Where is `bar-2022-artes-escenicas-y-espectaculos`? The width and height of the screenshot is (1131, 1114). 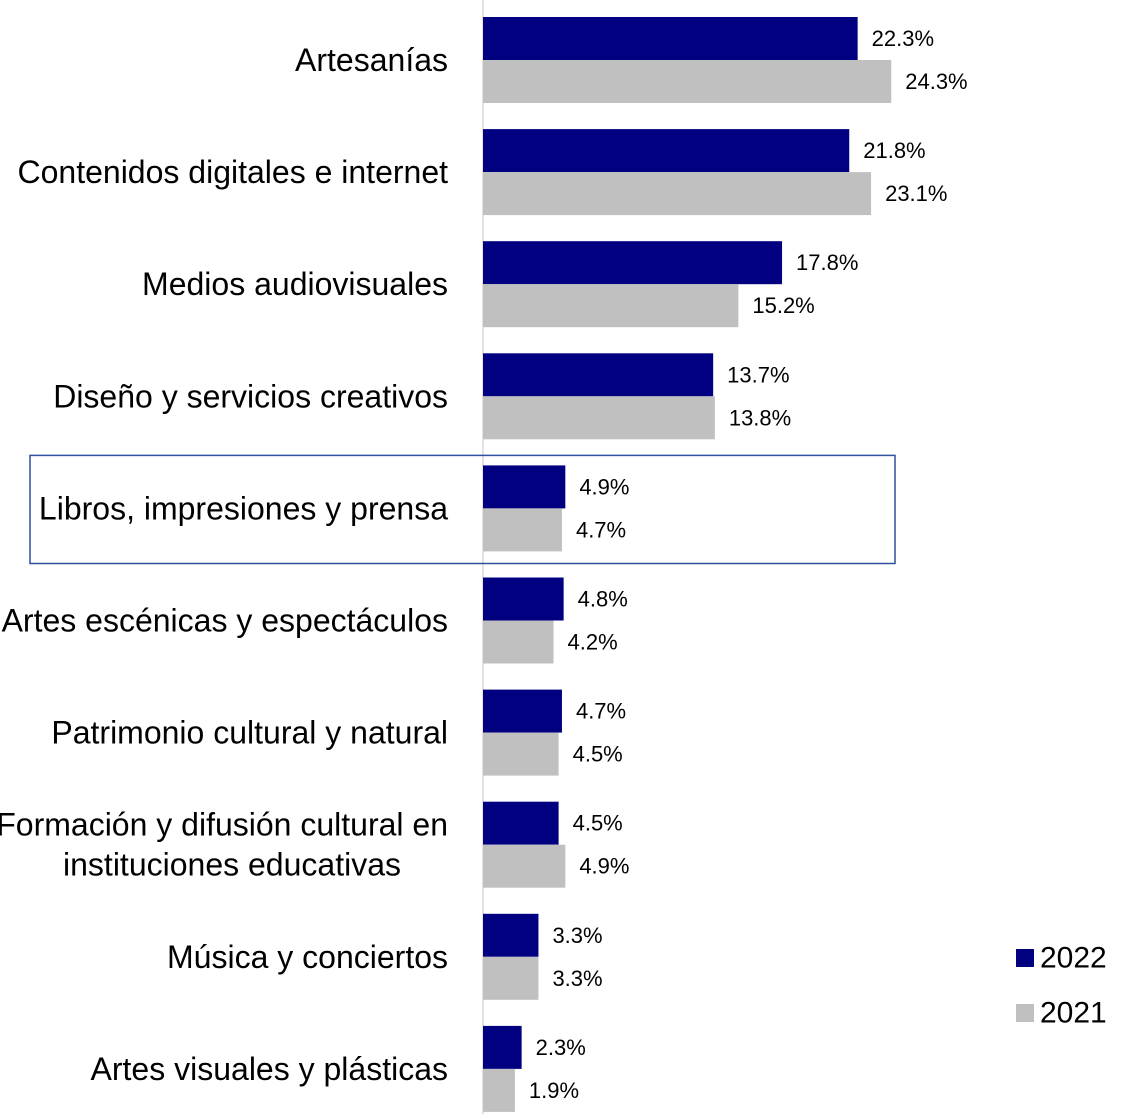 bar-2022-artes-escenicas-y-espectaculos is located at coordinates (523, 599).